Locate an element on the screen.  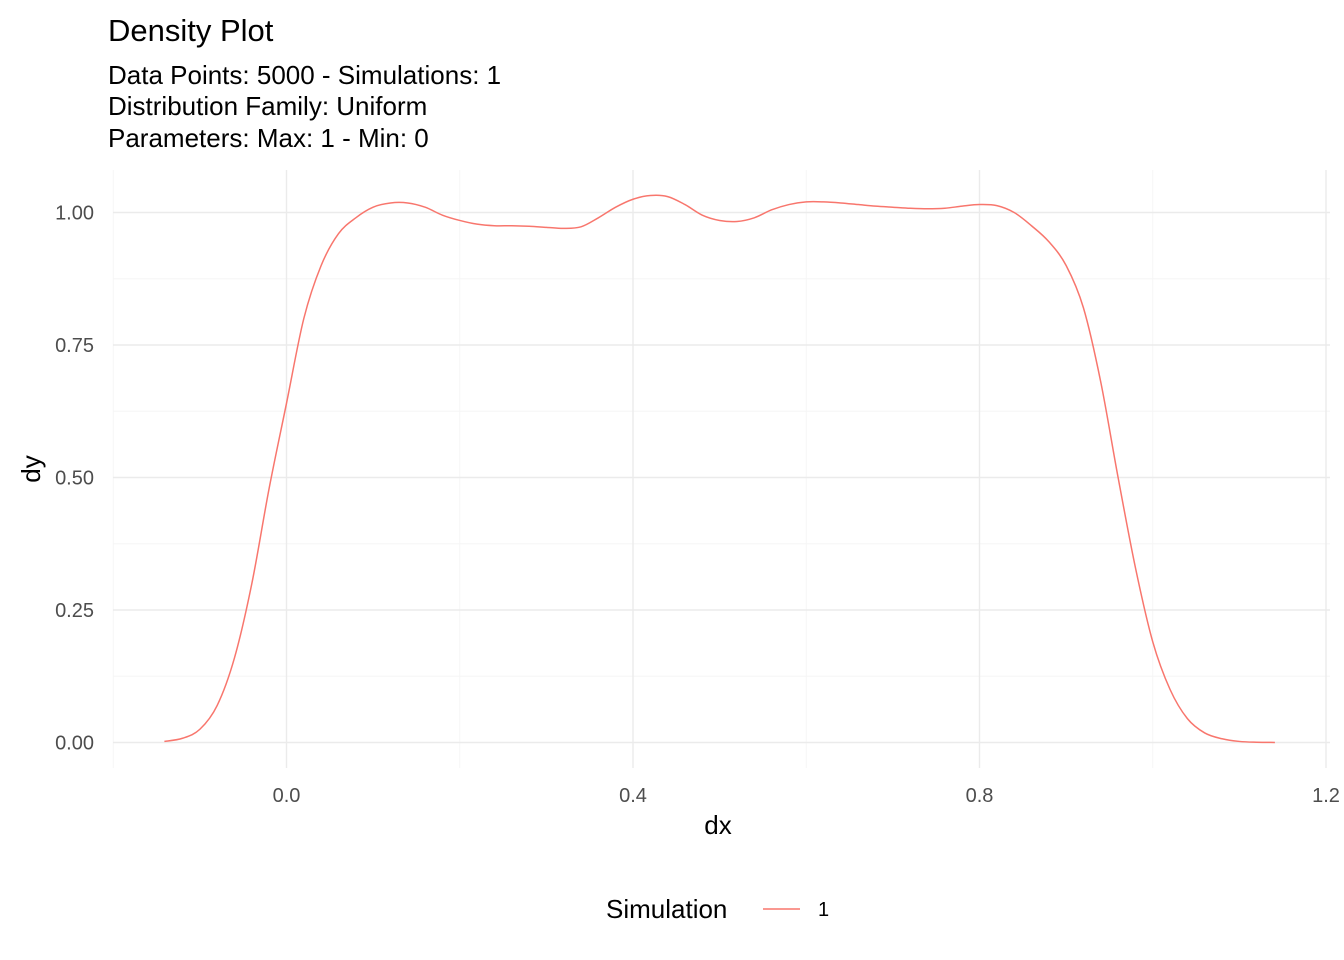
chart-title: Density Plot is located at coordinates (191, 30).